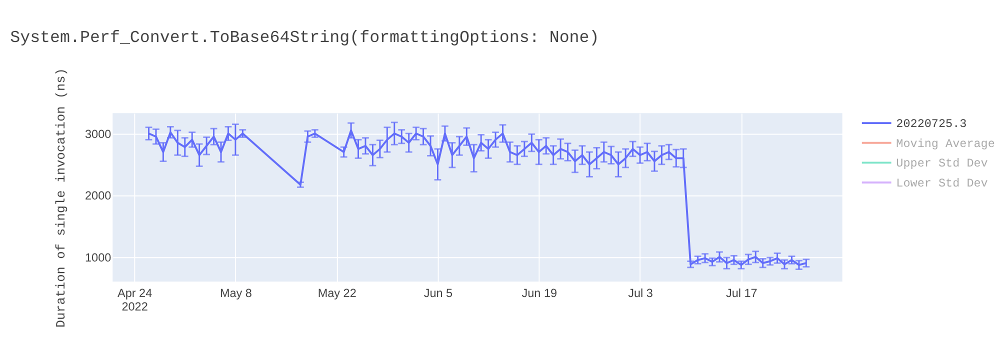 Image resolution: width=1000 pixels, height=350 pixels. Describe the element at coordinates (98, 134) in the screenshot. I see `y-tick-label: 3000` at that location.